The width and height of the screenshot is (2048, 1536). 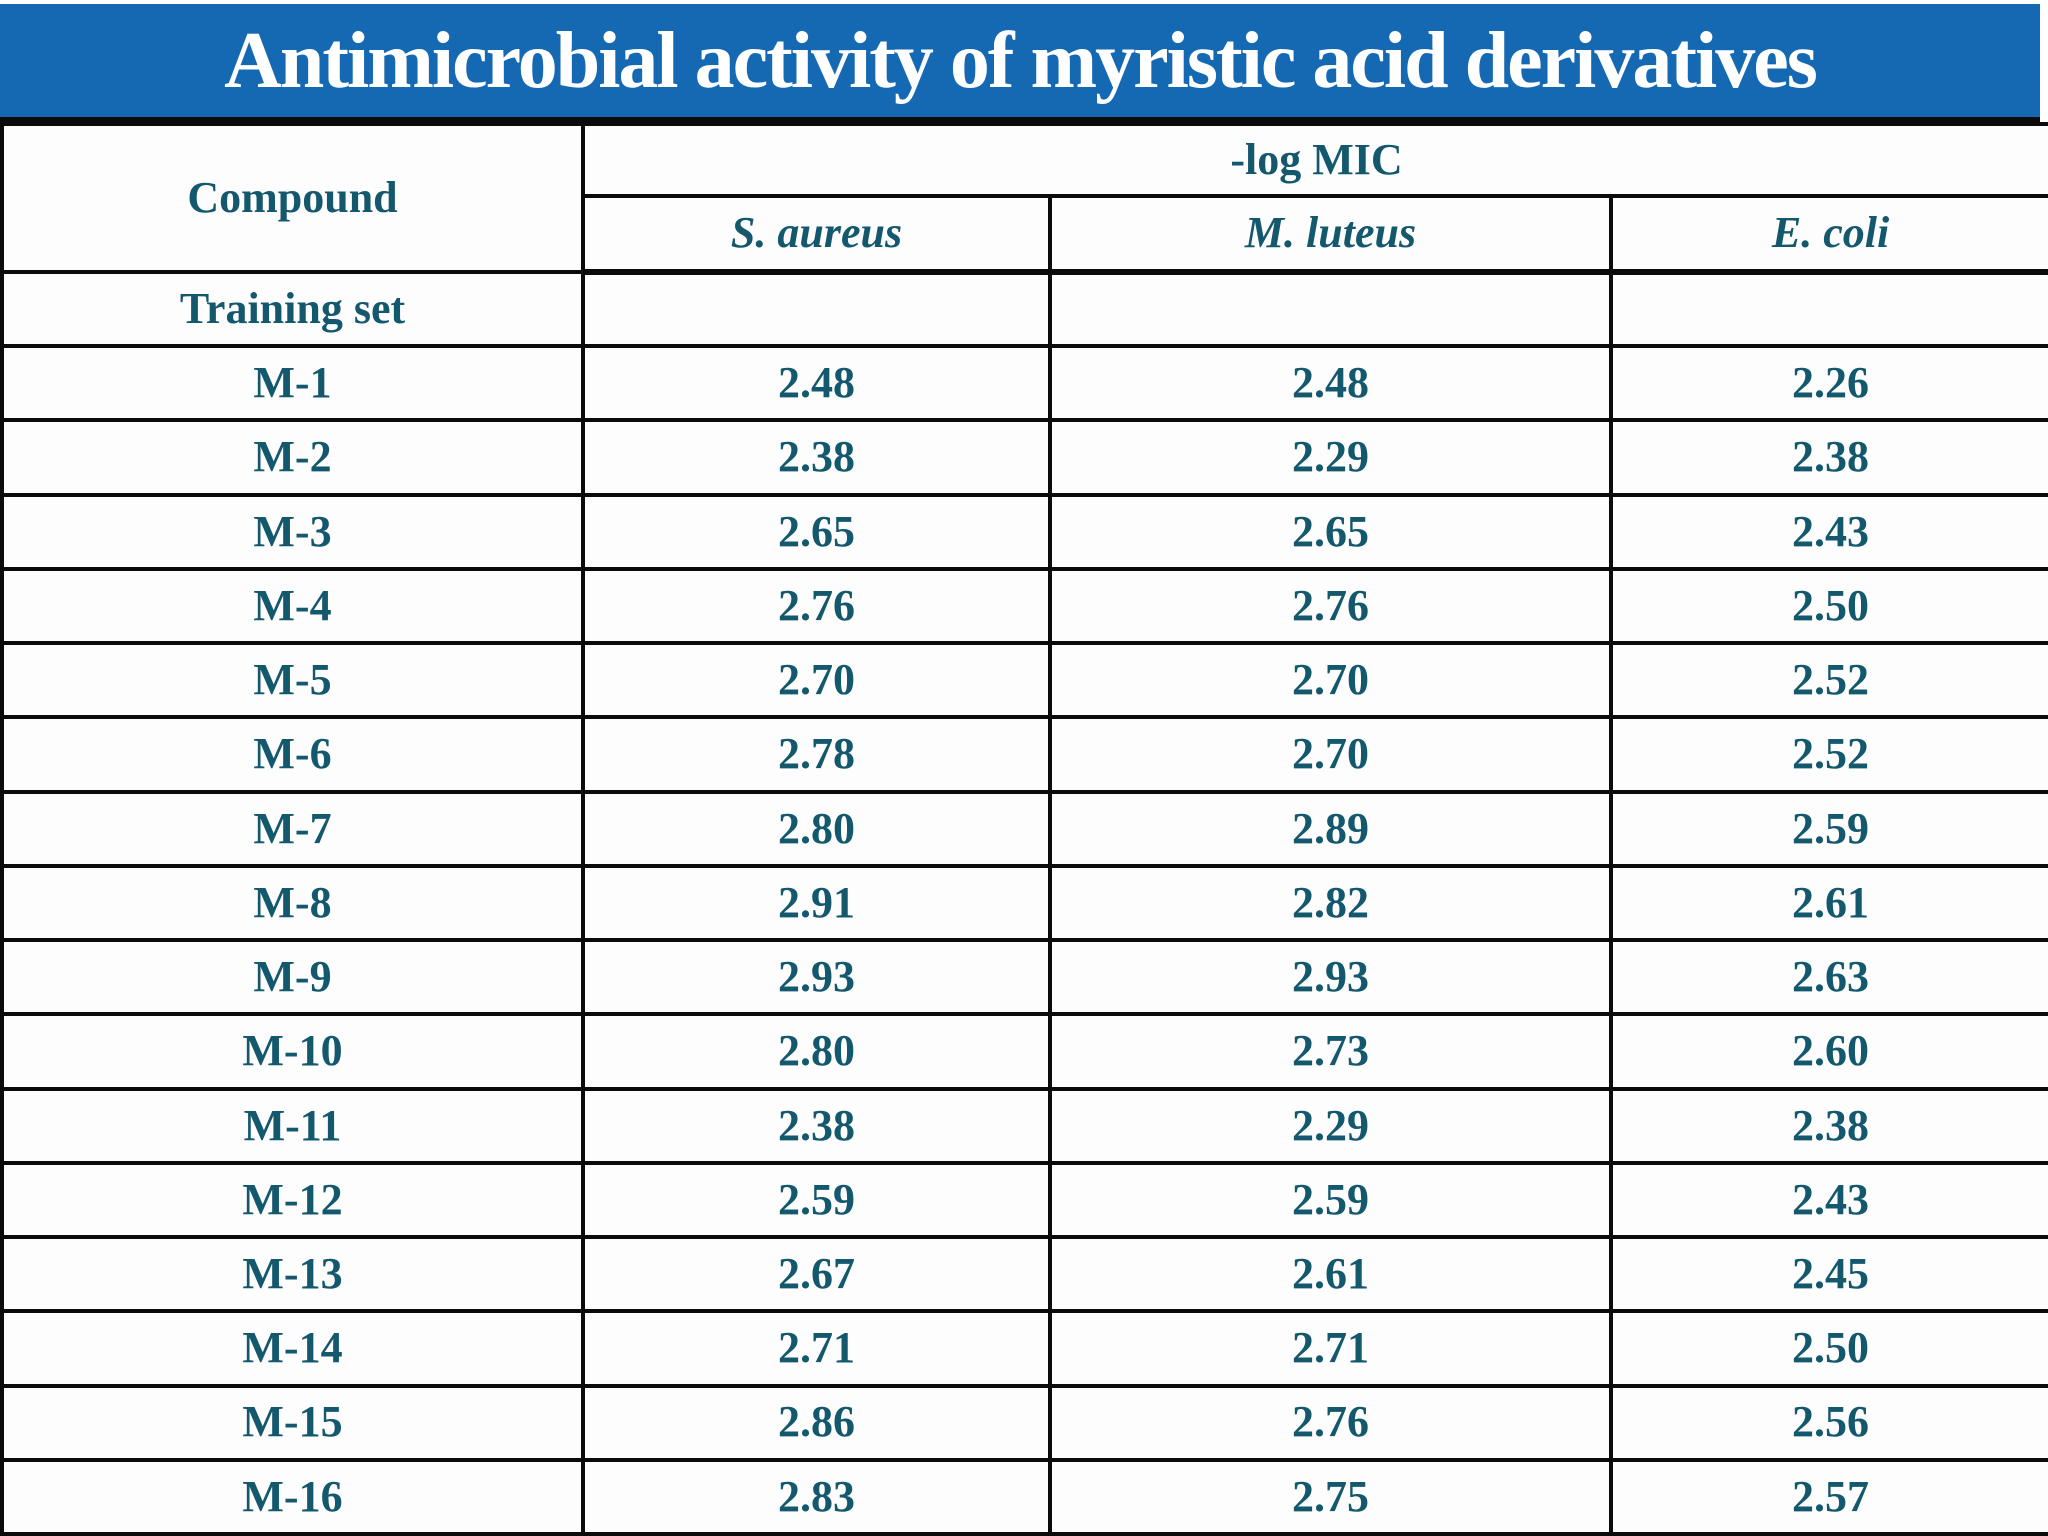 I want to click on value-cell: 2.89, so click(x=1330, y=828).